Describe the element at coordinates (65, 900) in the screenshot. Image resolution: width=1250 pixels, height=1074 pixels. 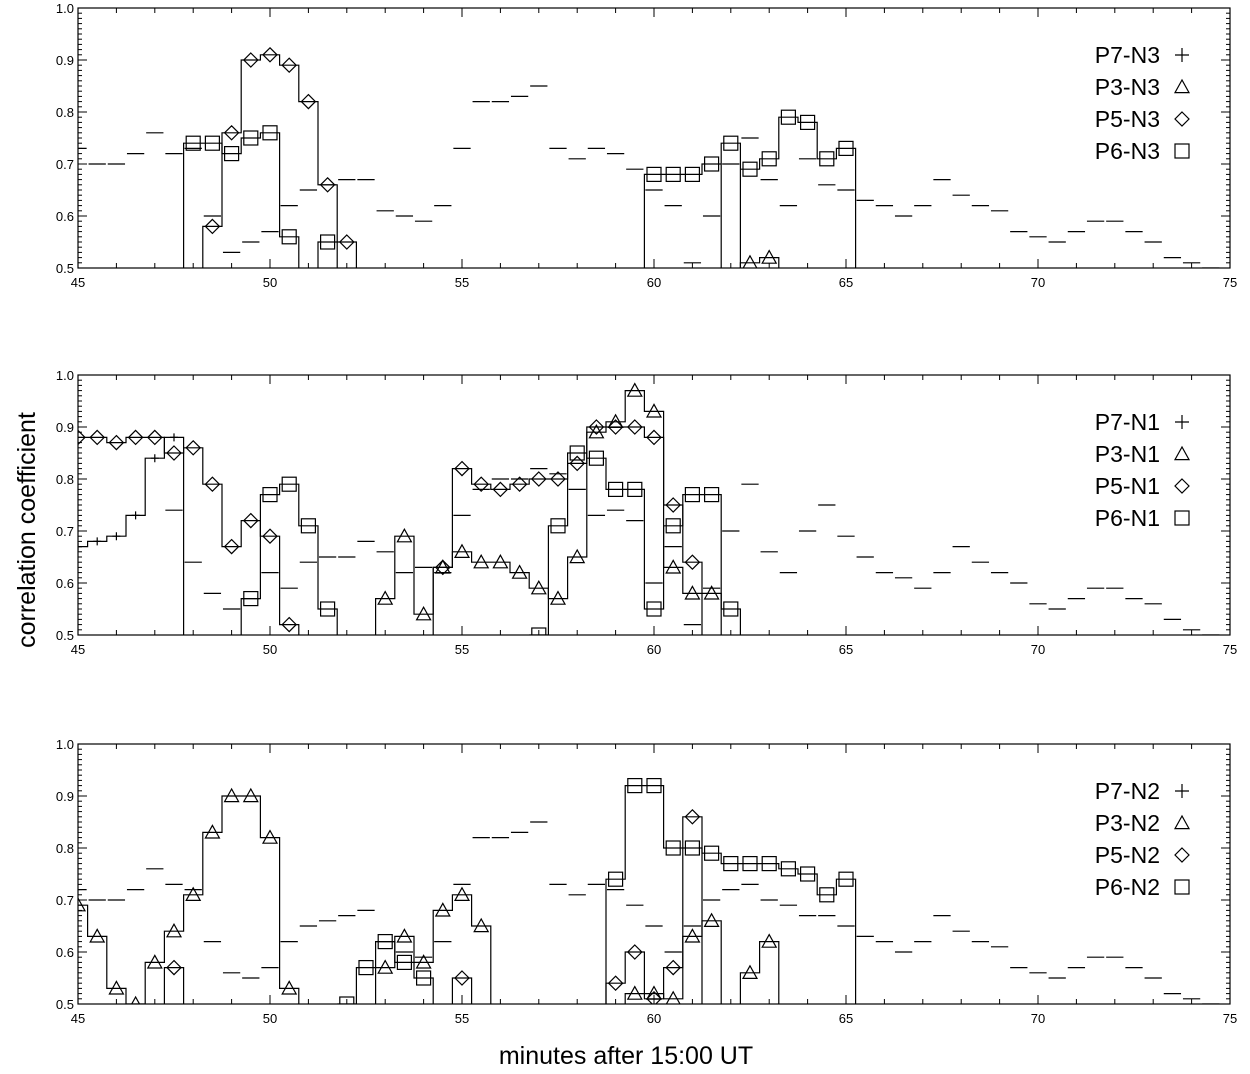
I see `y-tick-label: 0.7` at that location.